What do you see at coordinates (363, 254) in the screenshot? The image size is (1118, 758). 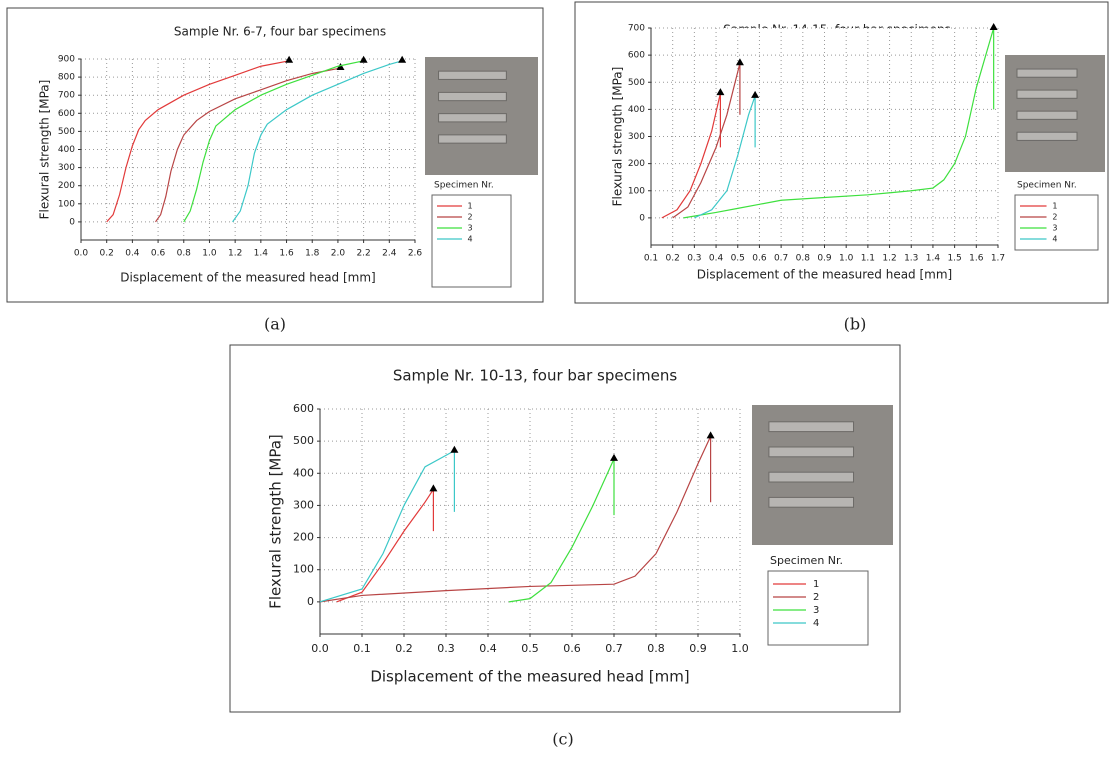 I see `x-tick-label: 2.2` at bounding box center [363, 254].